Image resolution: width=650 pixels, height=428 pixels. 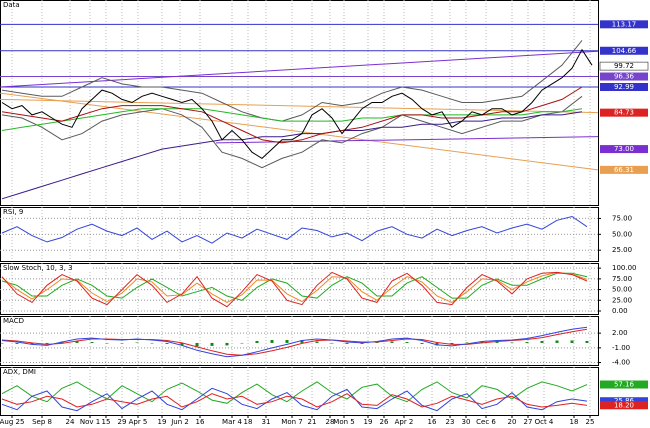 What do you see at coordinates (266, 422) in the screenshot?
I see `x-tick-label: 31` at bounding box center [266, 422].